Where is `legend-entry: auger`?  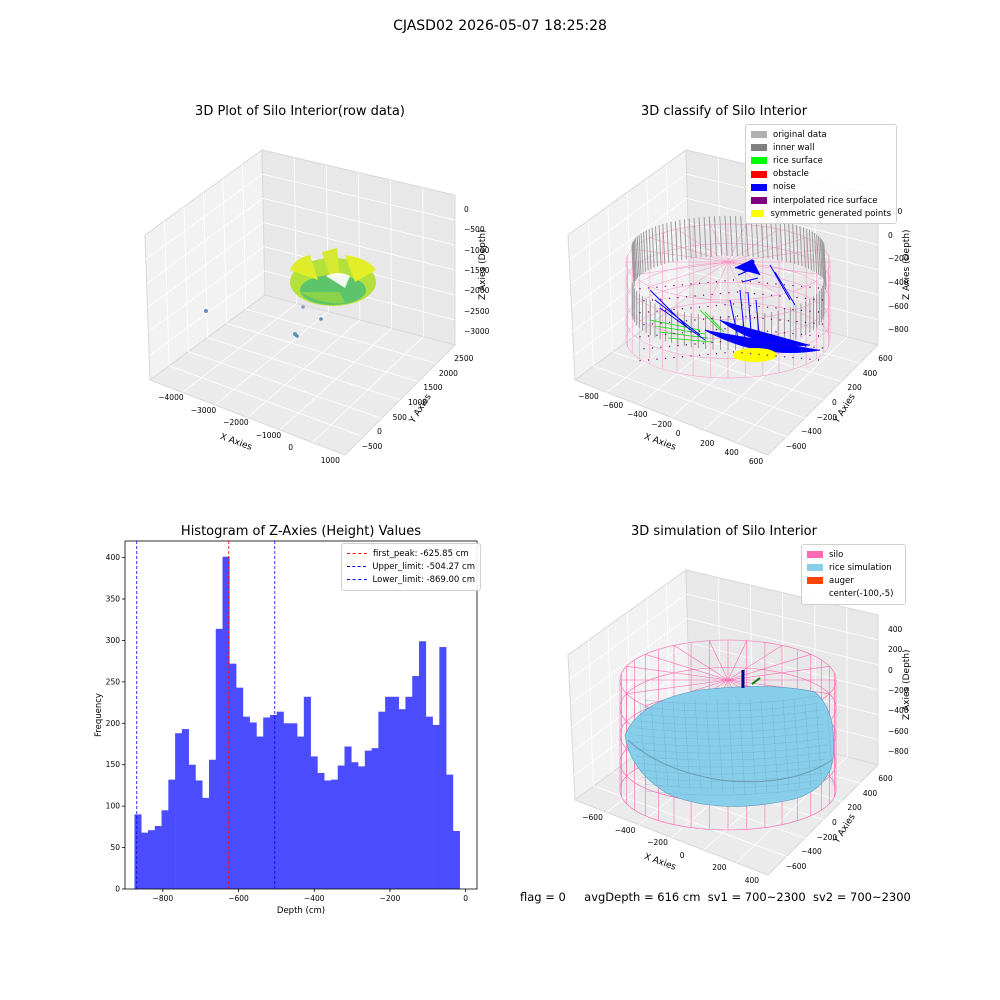 legend-entry: auger is located at coordinates (853, 580).